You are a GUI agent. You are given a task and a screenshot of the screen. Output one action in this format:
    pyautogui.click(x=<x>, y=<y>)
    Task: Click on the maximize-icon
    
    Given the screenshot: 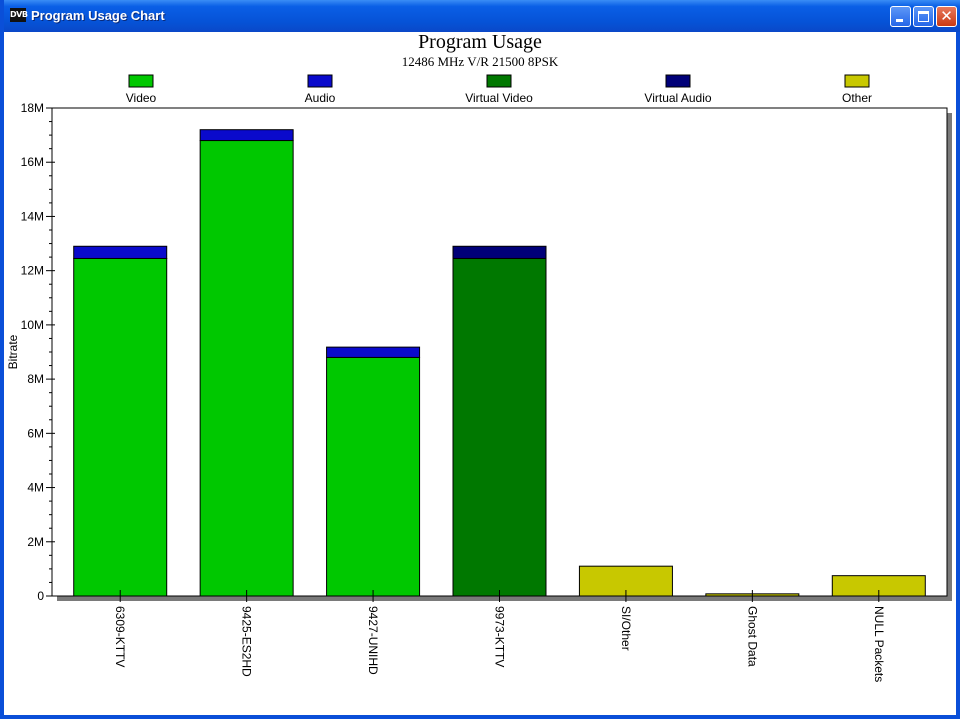 What is the action you would take?
    pyautogui.click(x=923, y=16)
    